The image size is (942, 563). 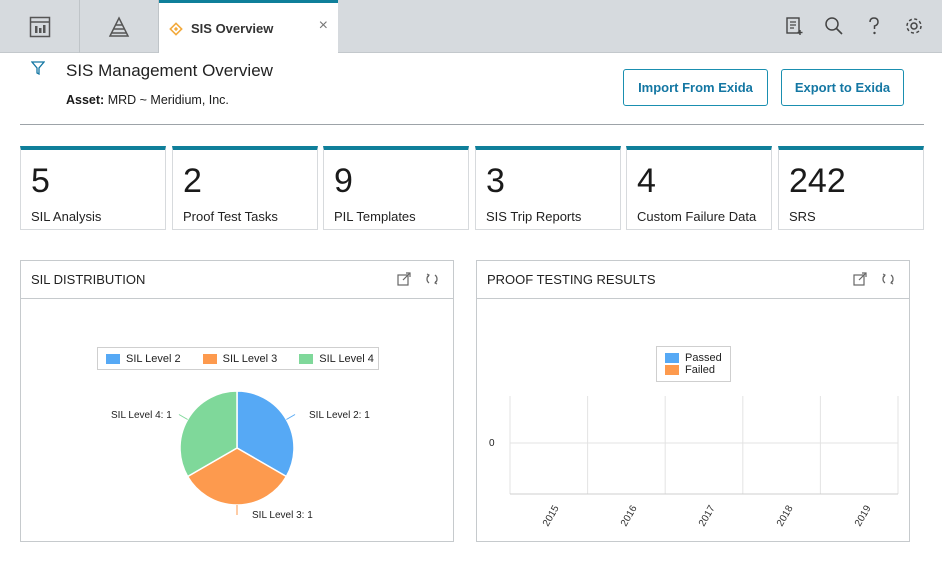 What do you see at coordinates (141, 415) in the screenshot?
I see `pie-label-sil-4: SIL Level 4: 1` at bounding box center [141, 415].